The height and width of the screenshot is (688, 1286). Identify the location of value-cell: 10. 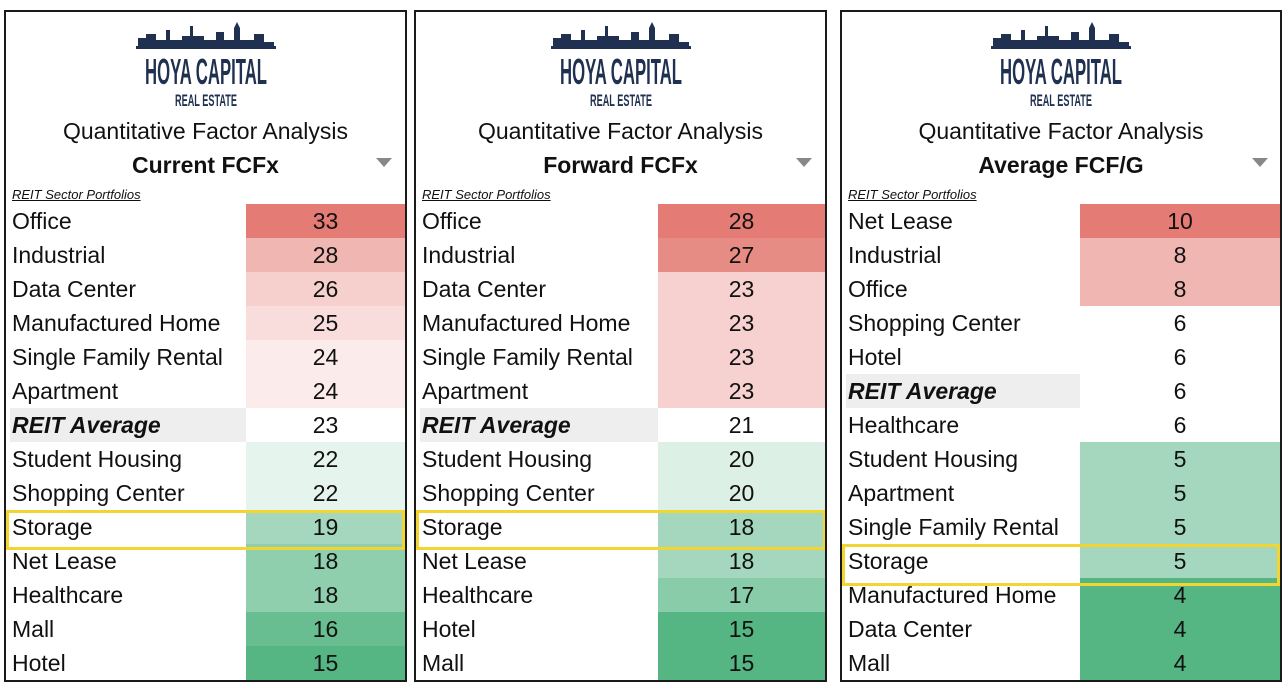
(1180, 221).